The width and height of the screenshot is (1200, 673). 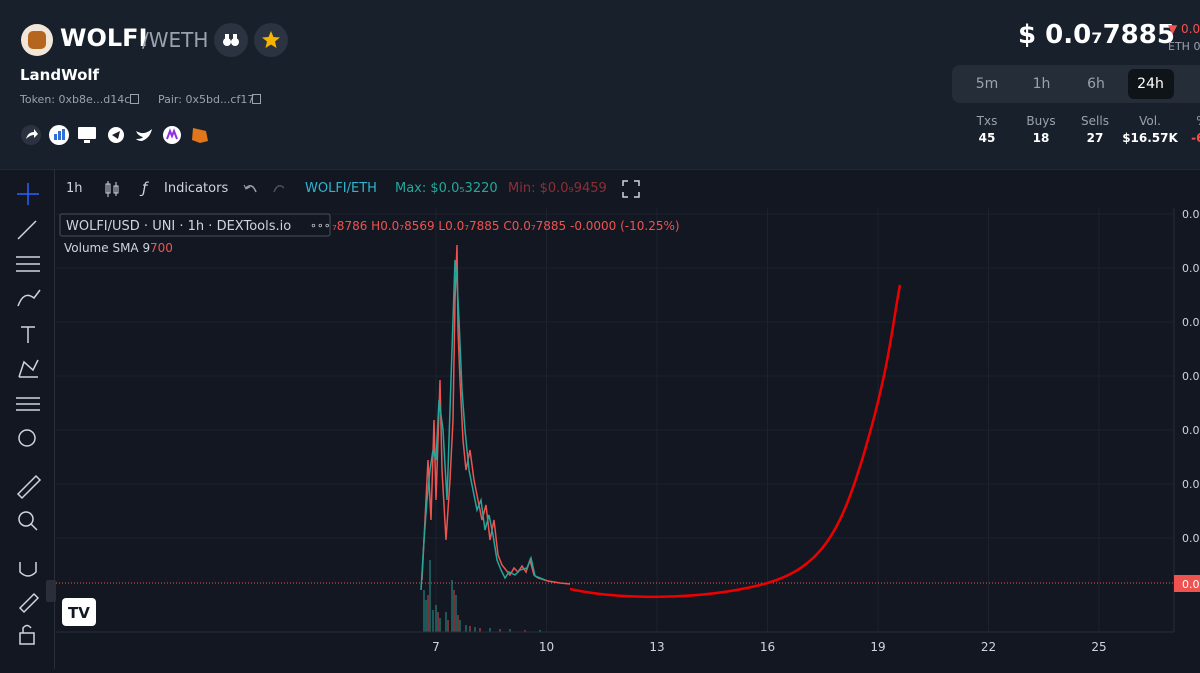 I want to click on time-axis-label: 13, so click(x=656, y=647).